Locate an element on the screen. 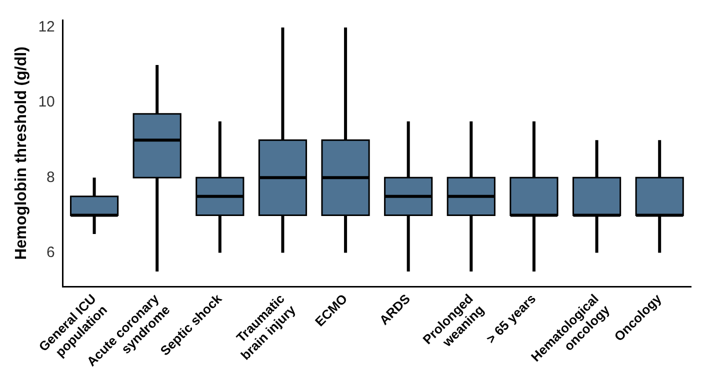  y-tick-label: 12 is located at coordinates (46, 27).